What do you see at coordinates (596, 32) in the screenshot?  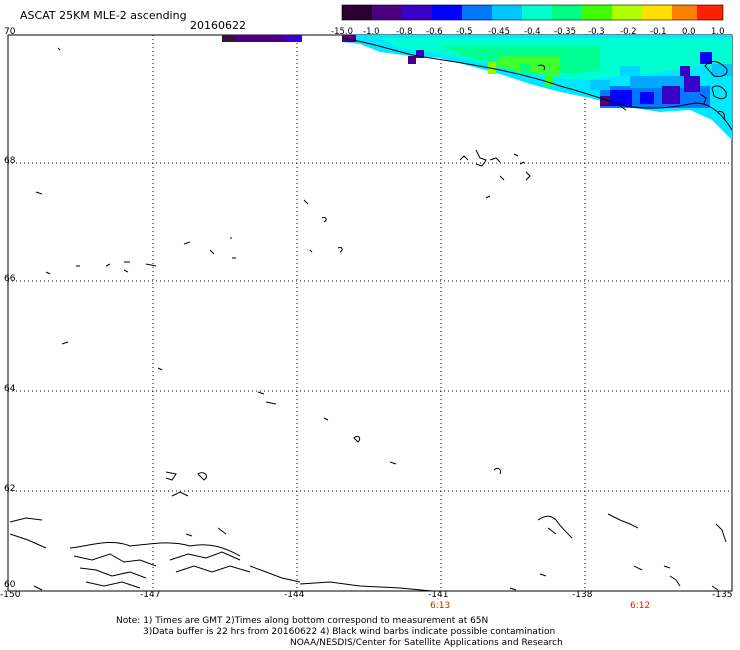 I see `colorbar-label: -0.3` at bounding box center [596, 32].